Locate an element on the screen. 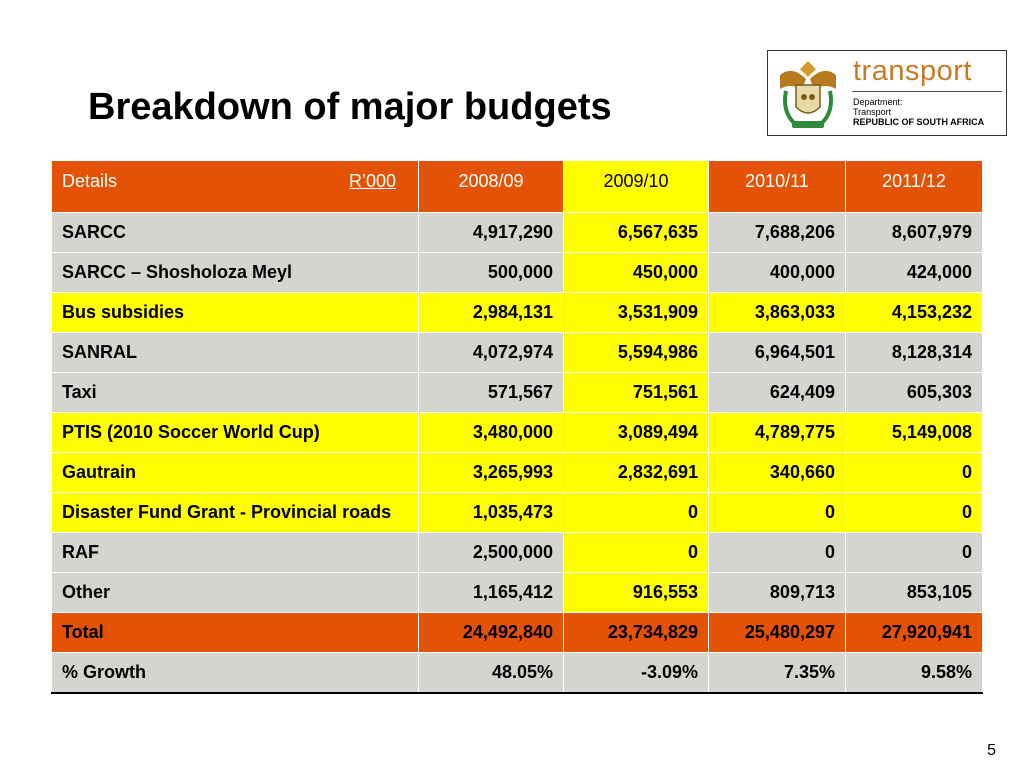 This screenshot has height=768, width=1024. header-unit-label: R’000 is located at coordinates (372, 181).